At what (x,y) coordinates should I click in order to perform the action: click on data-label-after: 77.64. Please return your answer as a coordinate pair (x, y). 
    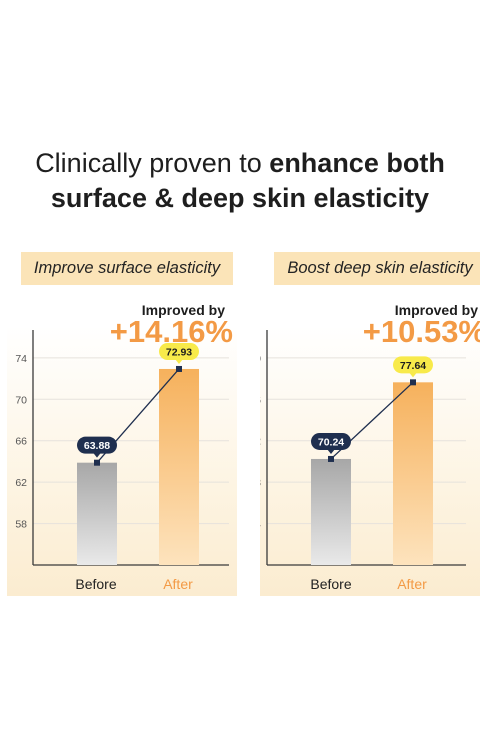
    Looking at the image, I should click on (413, 366).